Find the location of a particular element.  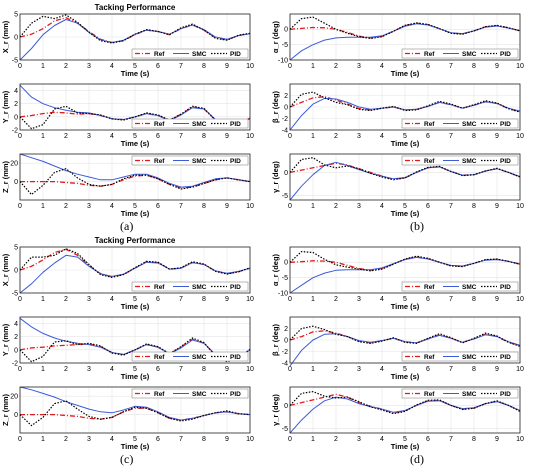

y-tick-label: -10 is located at coordinates (283, 293).